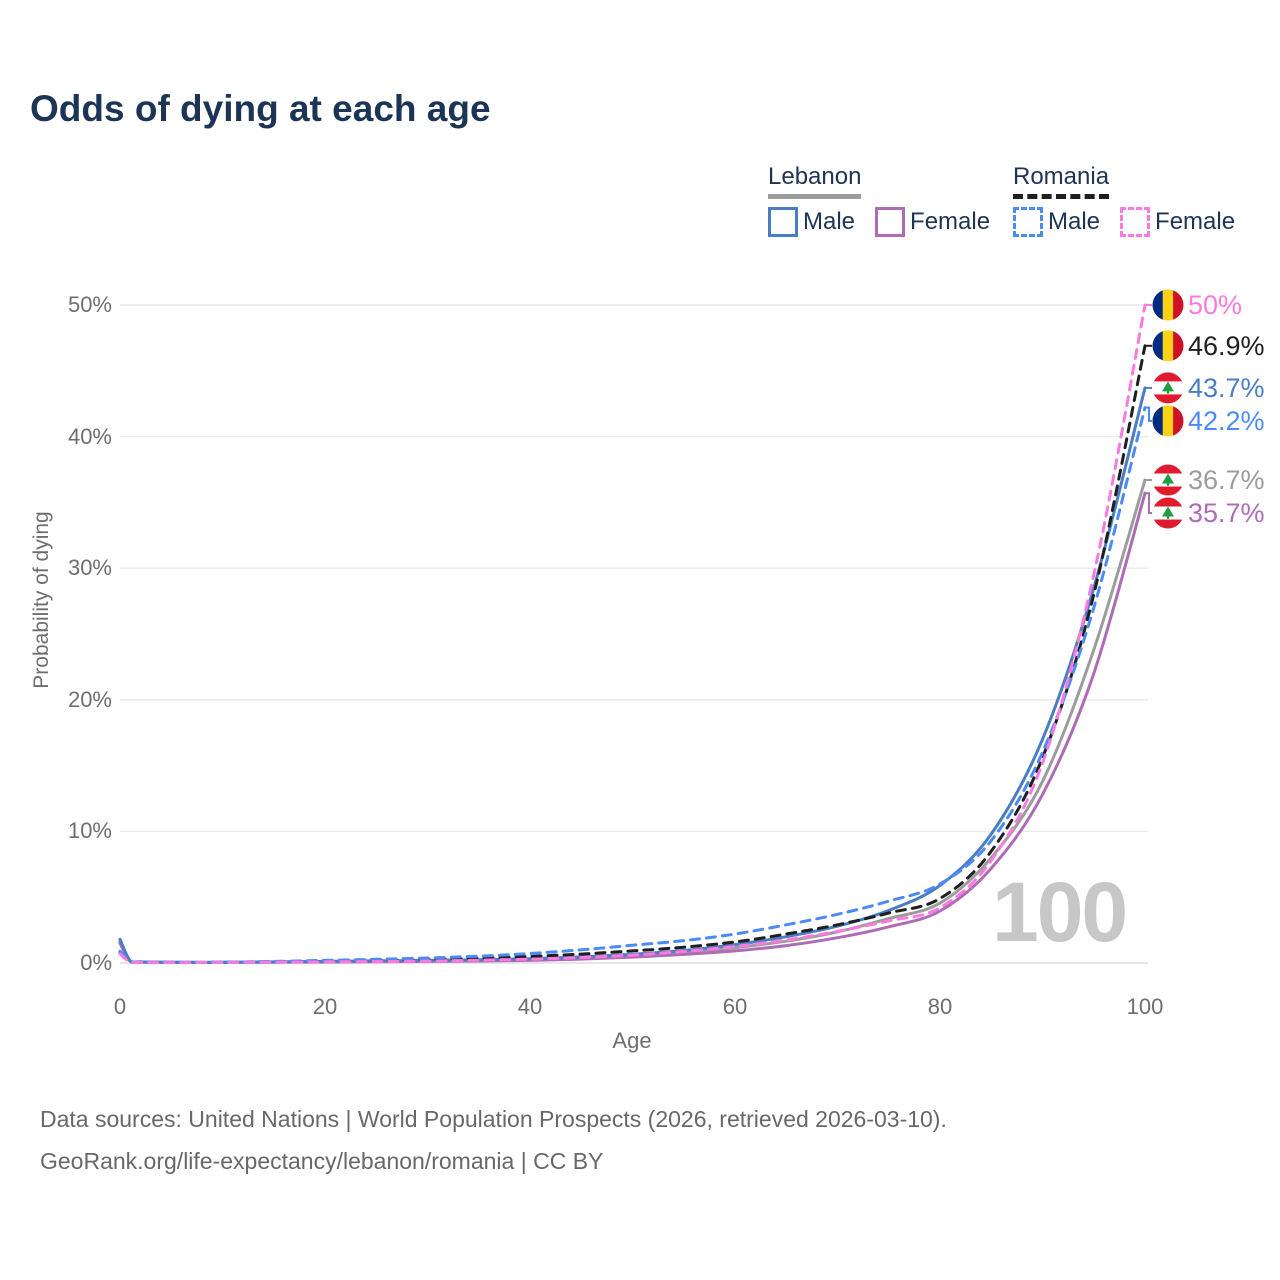 Image resolution: width=1280 pixels, height=1280 pixels. What do you see at coordinates (89, 831) in the screenshot?
I see `y-tick-label: 10%` at bounding box center [89, 831].